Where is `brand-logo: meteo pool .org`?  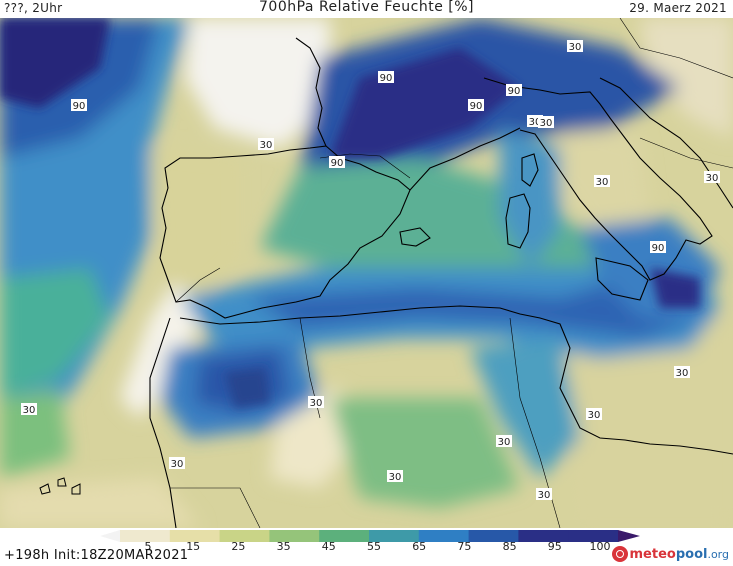 brand-logo: meteo pool .org is located at coordinates (670, 554).